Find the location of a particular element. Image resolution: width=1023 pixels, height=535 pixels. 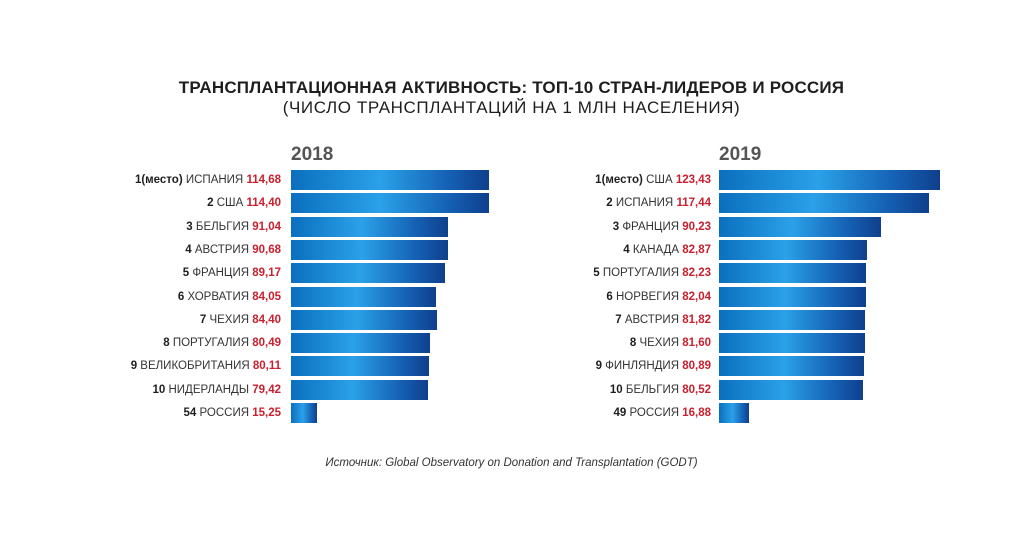

bar-label: 3 БЕЛЬГИЯ 91,04 is located at coordinates (233, 227).